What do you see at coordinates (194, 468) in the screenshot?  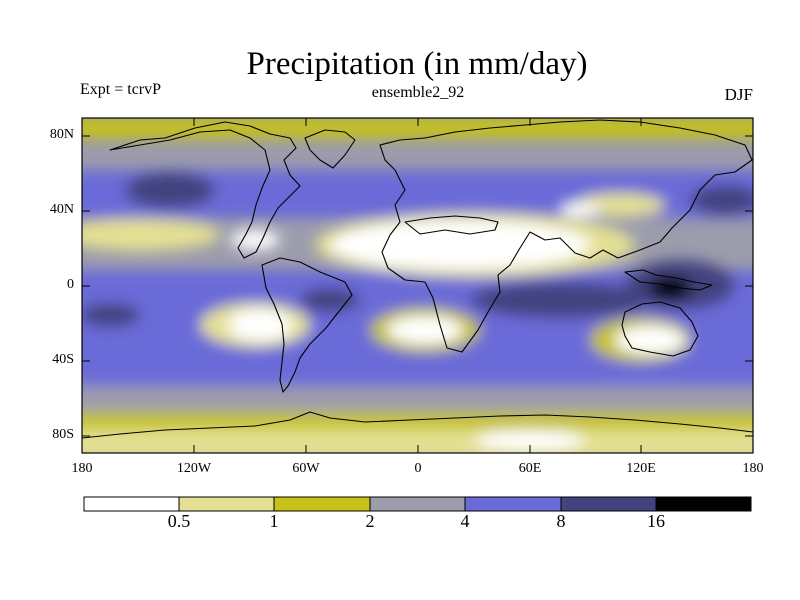 I see `lon-label-120w: 120W` at bounding box center [194, 468].